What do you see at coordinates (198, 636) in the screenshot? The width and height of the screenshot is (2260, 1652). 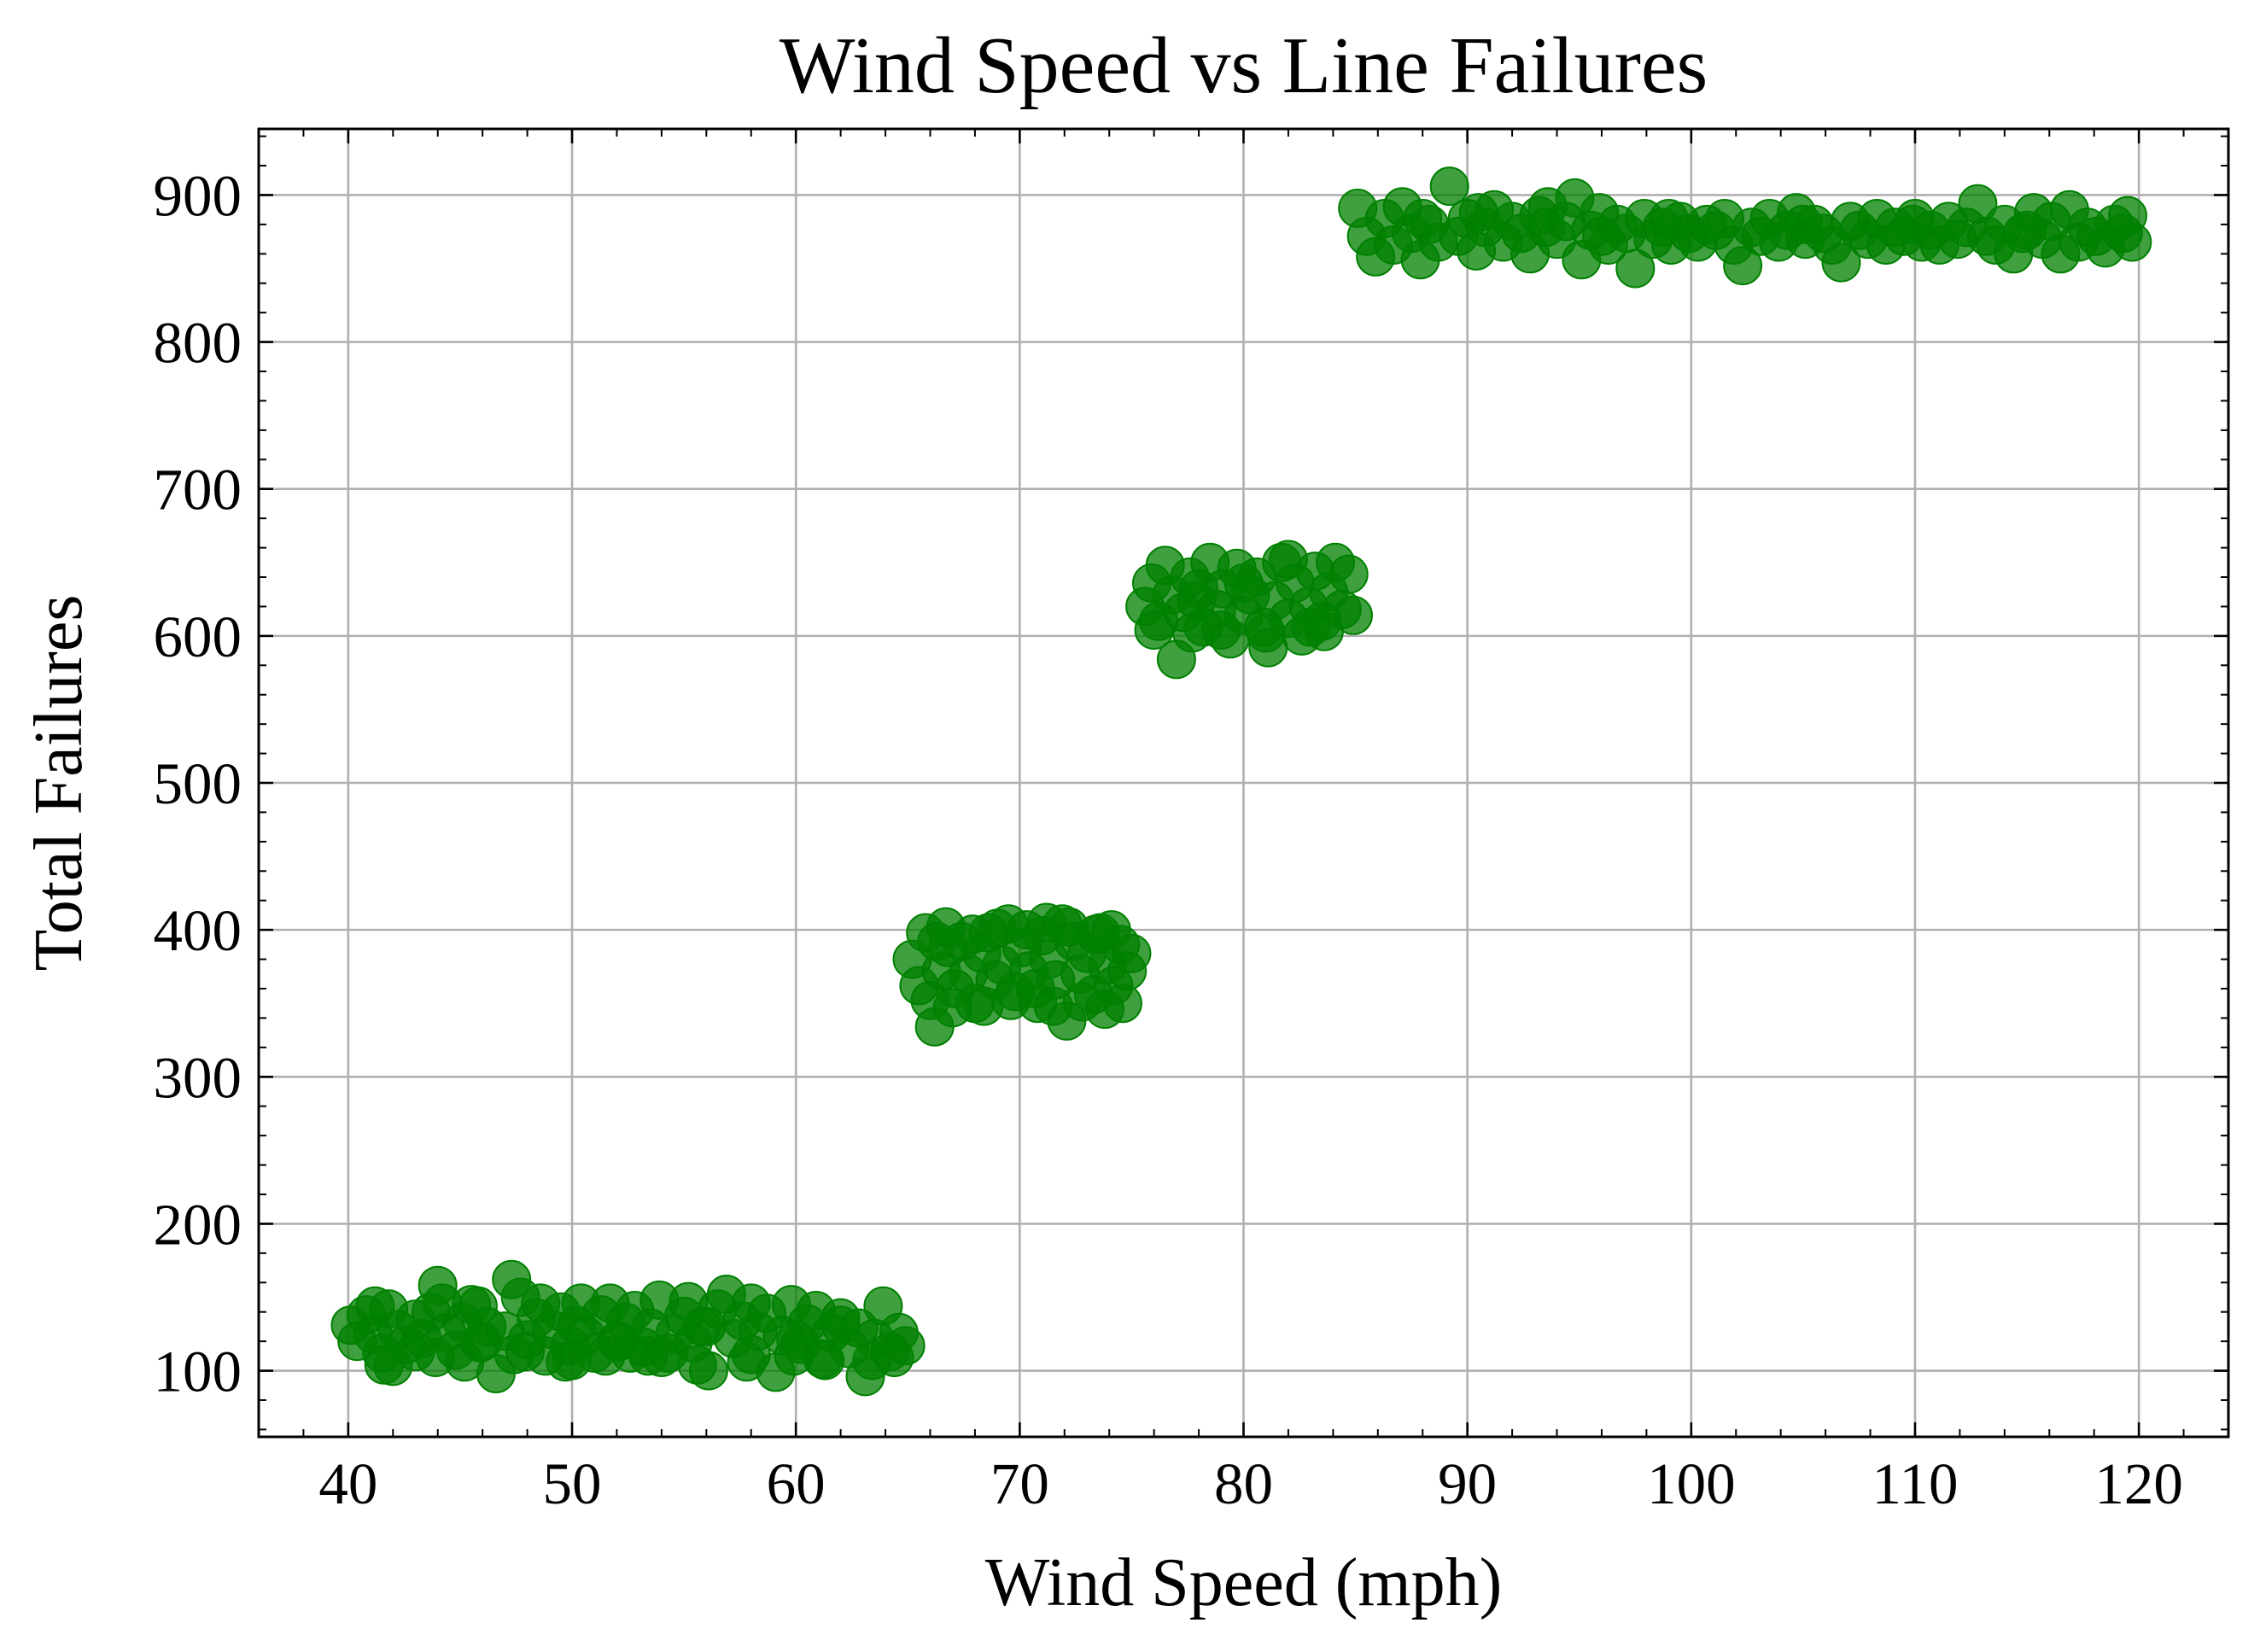 I see `y-tick-label: 600` at bounding box center [198, 636].